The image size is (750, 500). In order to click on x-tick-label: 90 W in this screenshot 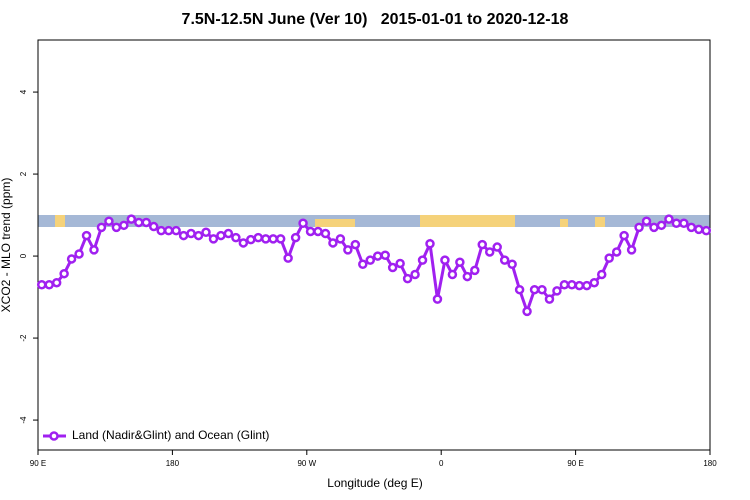, I will do `click(306, 463)`.